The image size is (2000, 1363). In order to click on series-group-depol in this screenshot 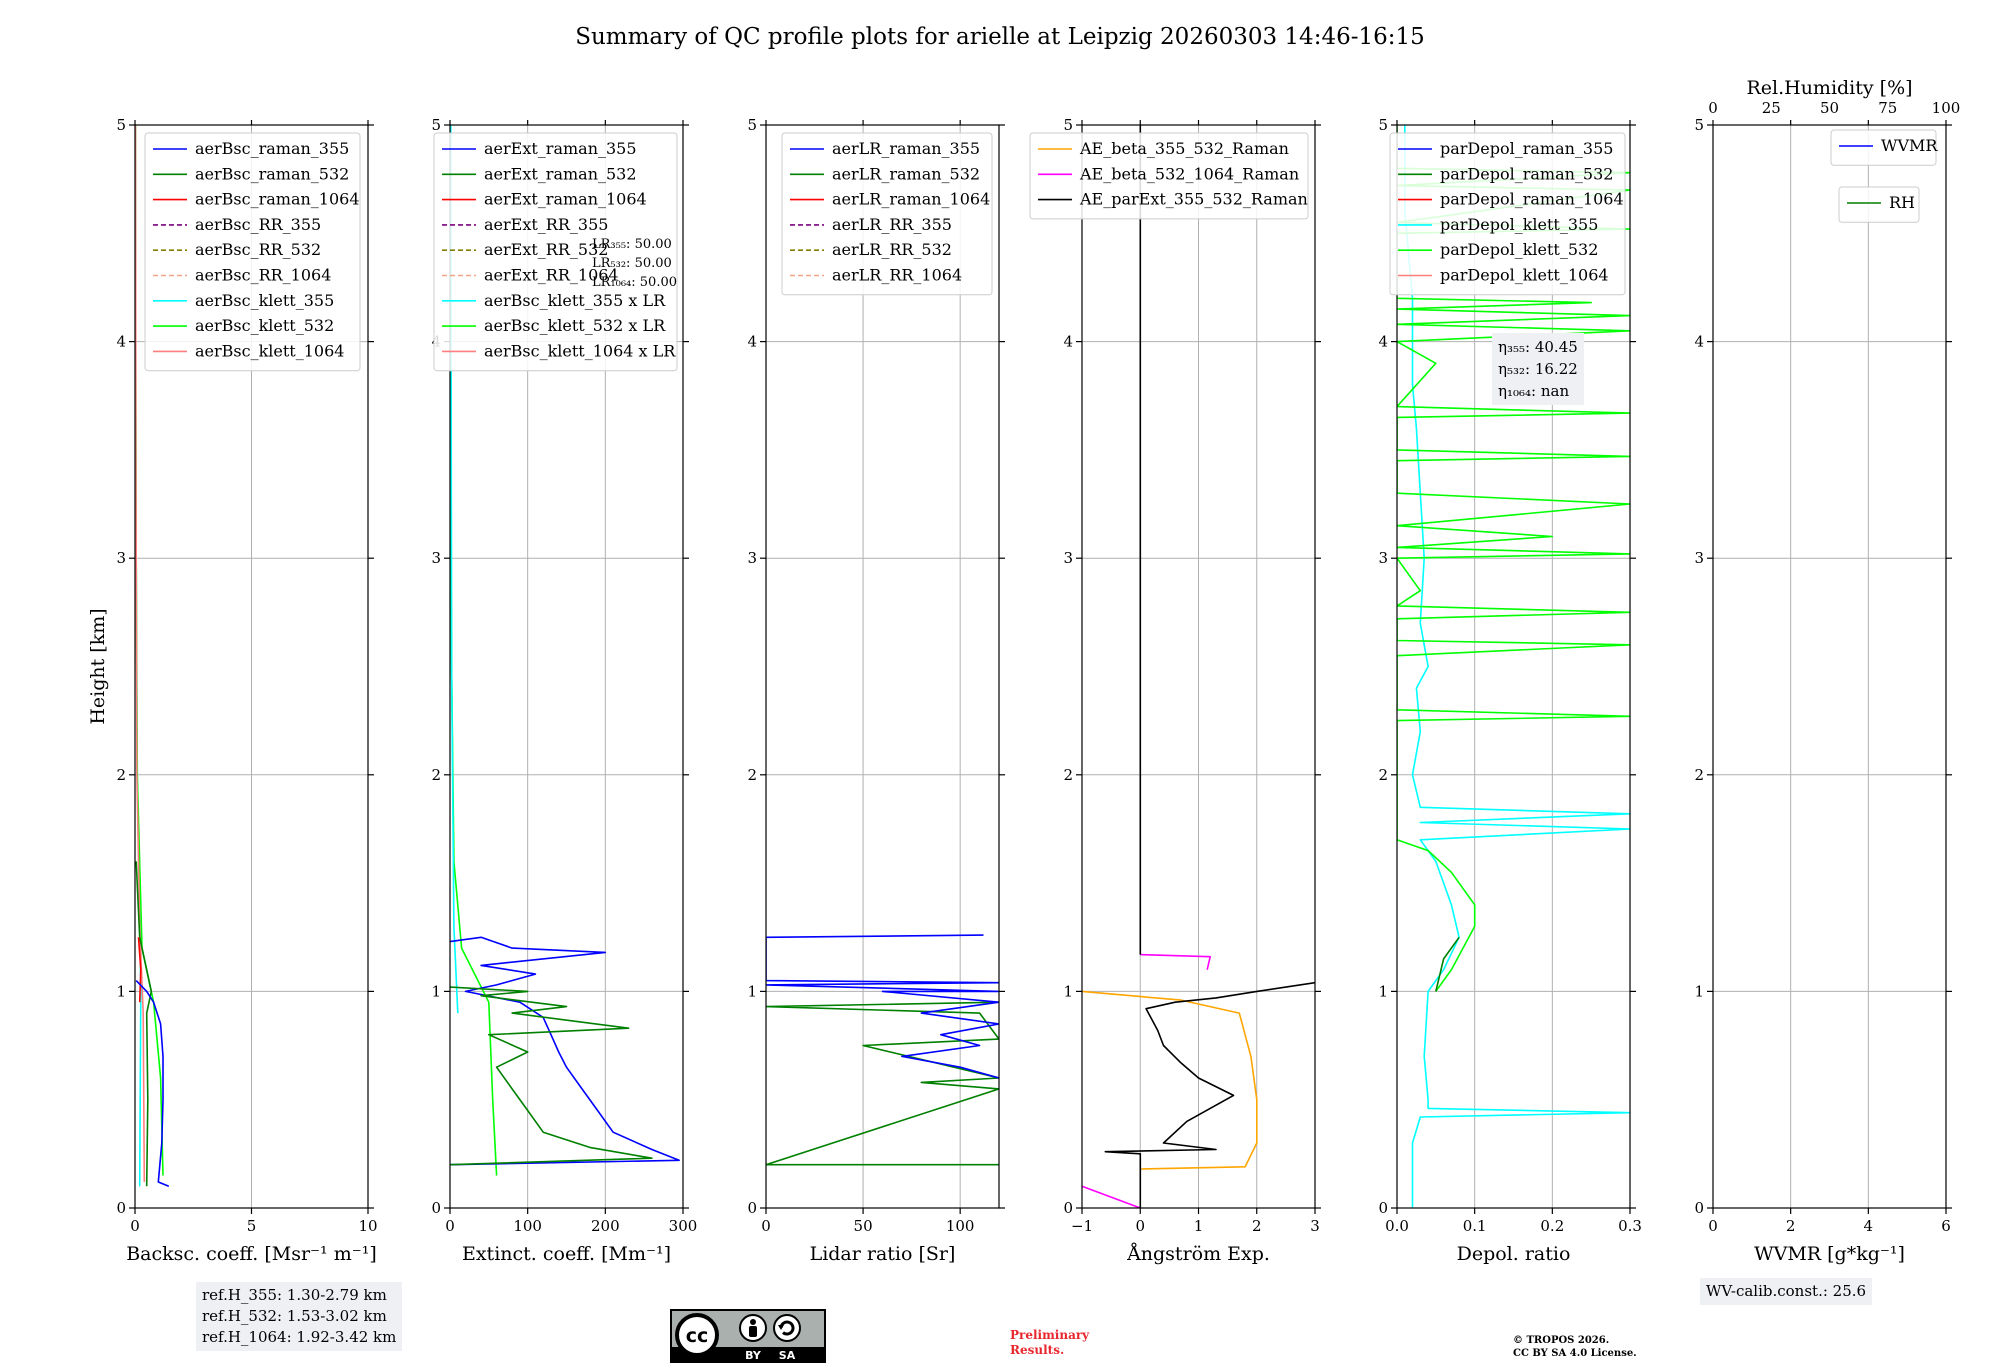, I will do `click(1513, 666)`.